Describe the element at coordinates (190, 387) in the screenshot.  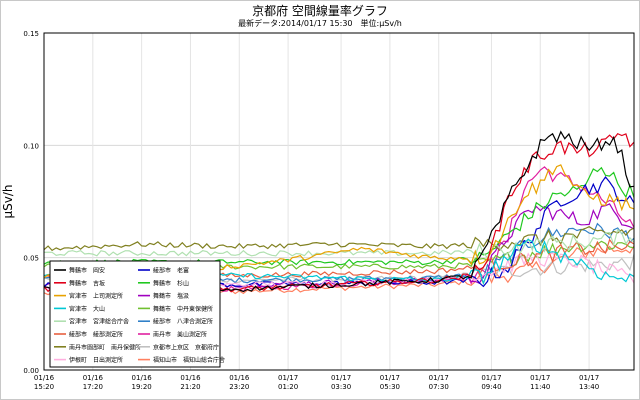
I see `x-tick-time: 21:20` at that location.